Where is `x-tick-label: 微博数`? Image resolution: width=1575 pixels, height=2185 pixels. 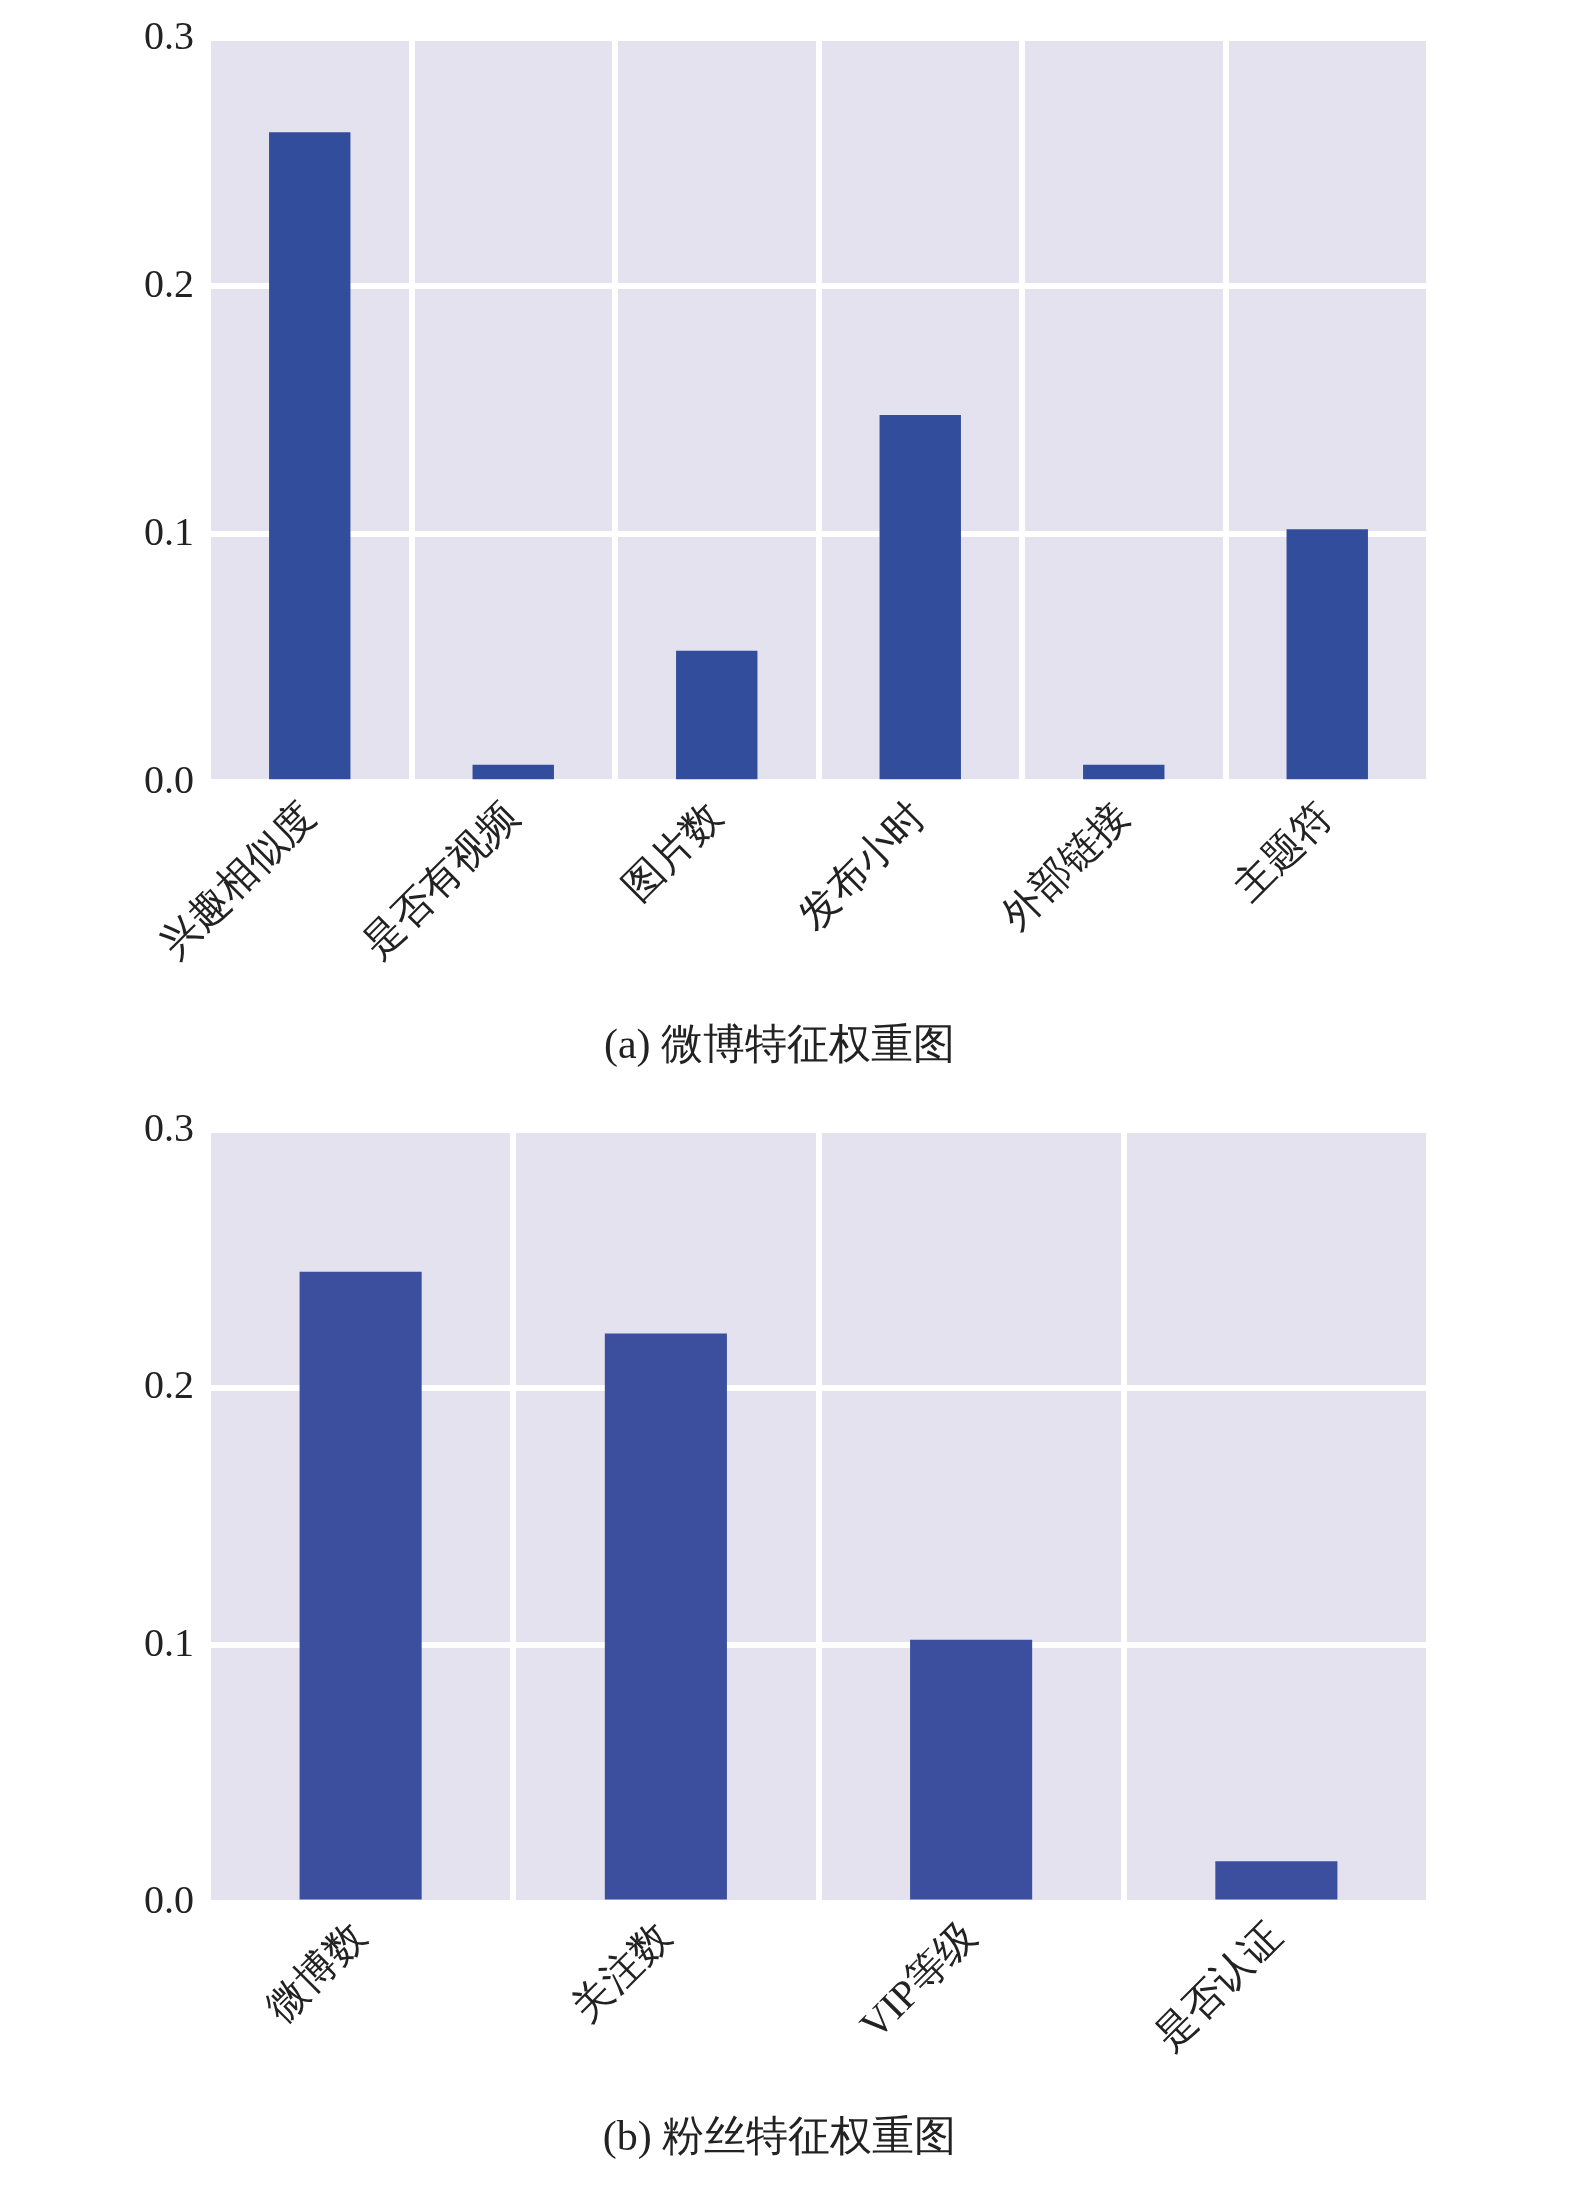
x-tick-label: 微博数 is located at coordinates (316, 1972).